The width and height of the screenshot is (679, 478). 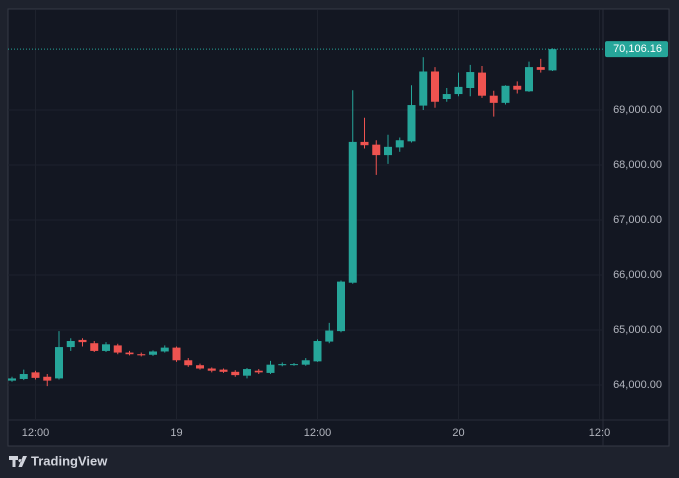 What do you see at coordinates (637, 275) in the screenshot?
I see `y-tick-label: 66,000.00` at bounding box center [637, 275].